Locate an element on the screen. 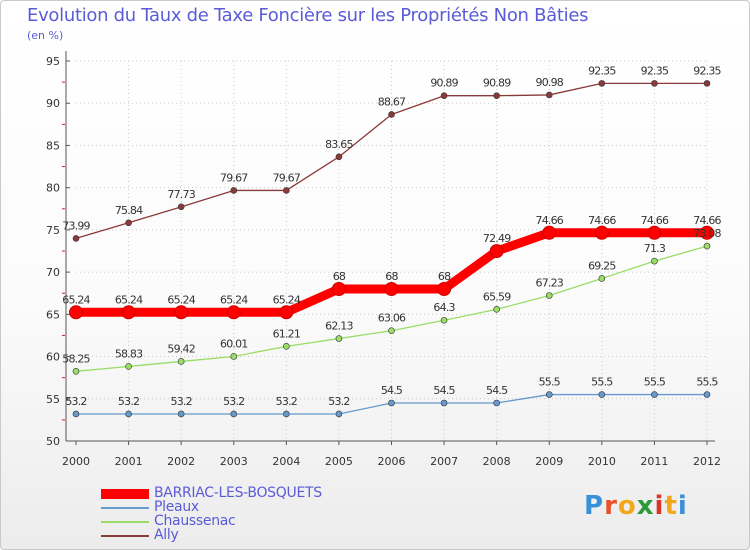  data-label-2: 59.42 is located at coordinates (181, 348).